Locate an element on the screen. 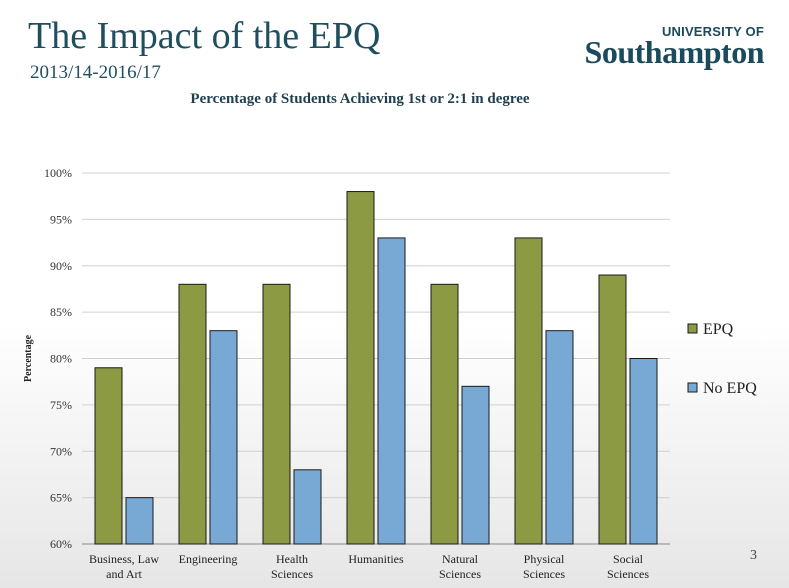  x-category-label-line: Physical is located at coordinates (544, 559).